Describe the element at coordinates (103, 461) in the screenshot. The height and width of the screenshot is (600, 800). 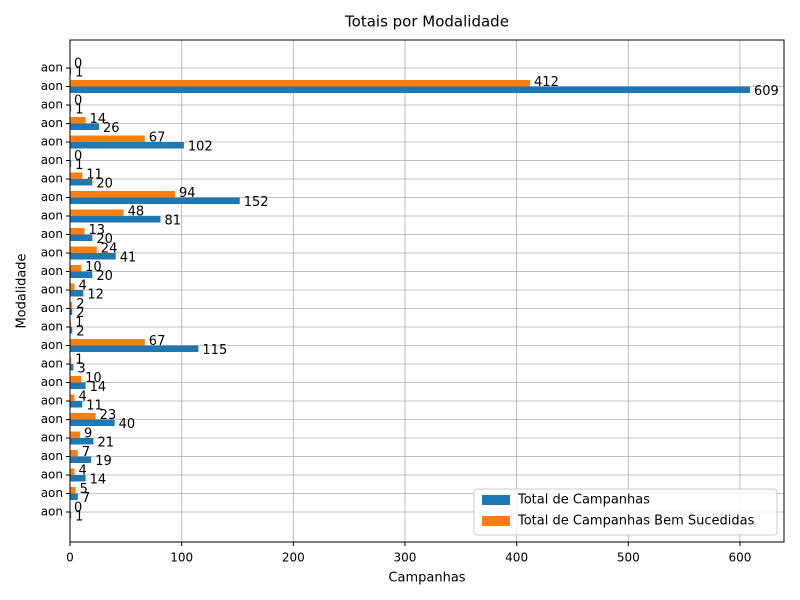
I see `data-label: 19` at that location.